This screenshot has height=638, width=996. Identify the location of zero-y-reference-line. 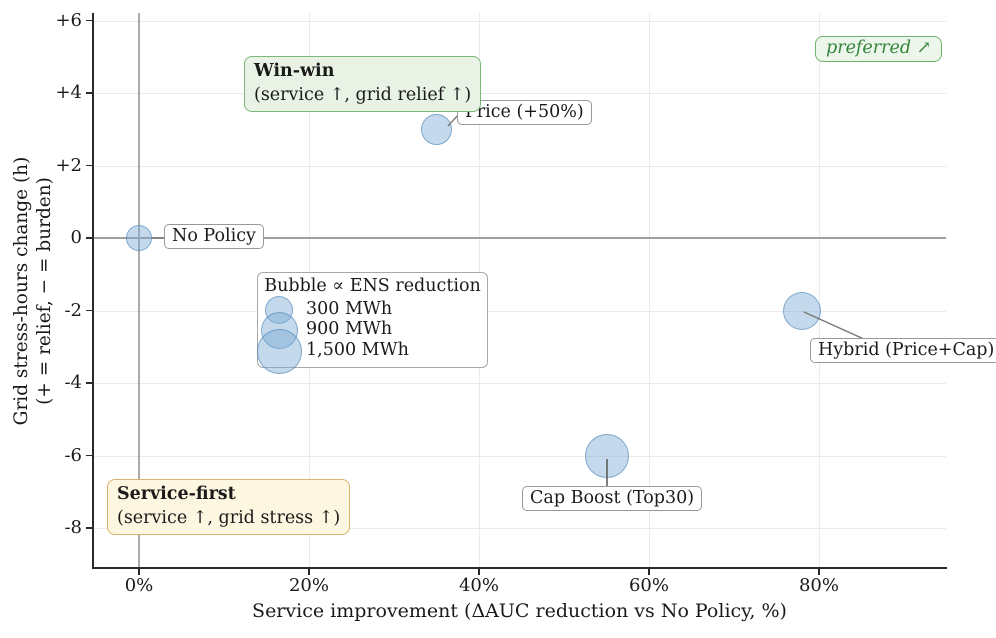
(519, 238).